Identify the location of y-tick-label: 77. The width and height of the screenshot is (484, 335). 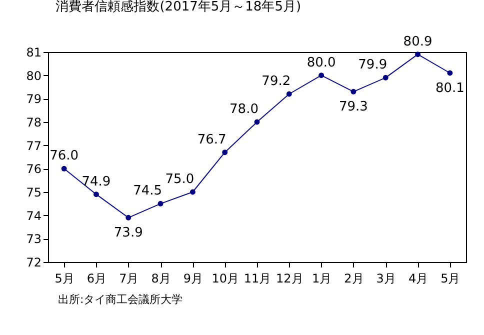
(34, 145).